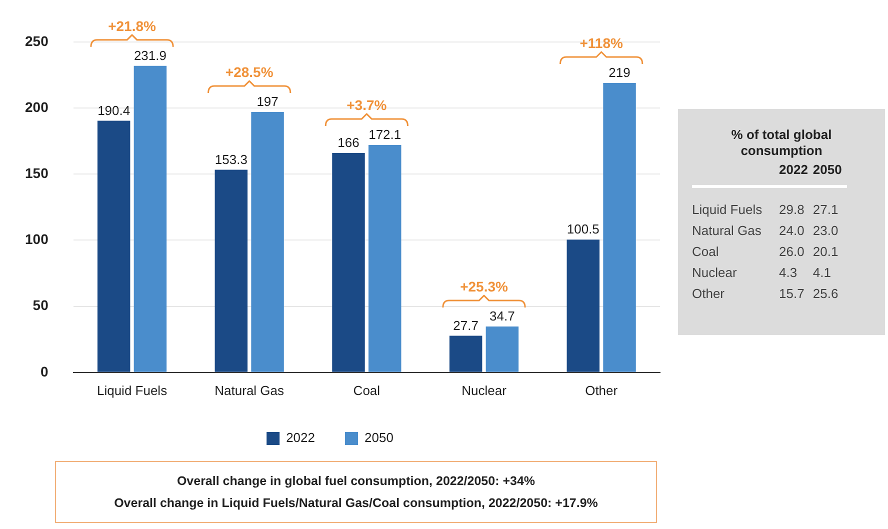  What do you see at coordinates (715, 273) in the screenshot?
I see `category-label: Nuclear` at bounding box center [715, 273].